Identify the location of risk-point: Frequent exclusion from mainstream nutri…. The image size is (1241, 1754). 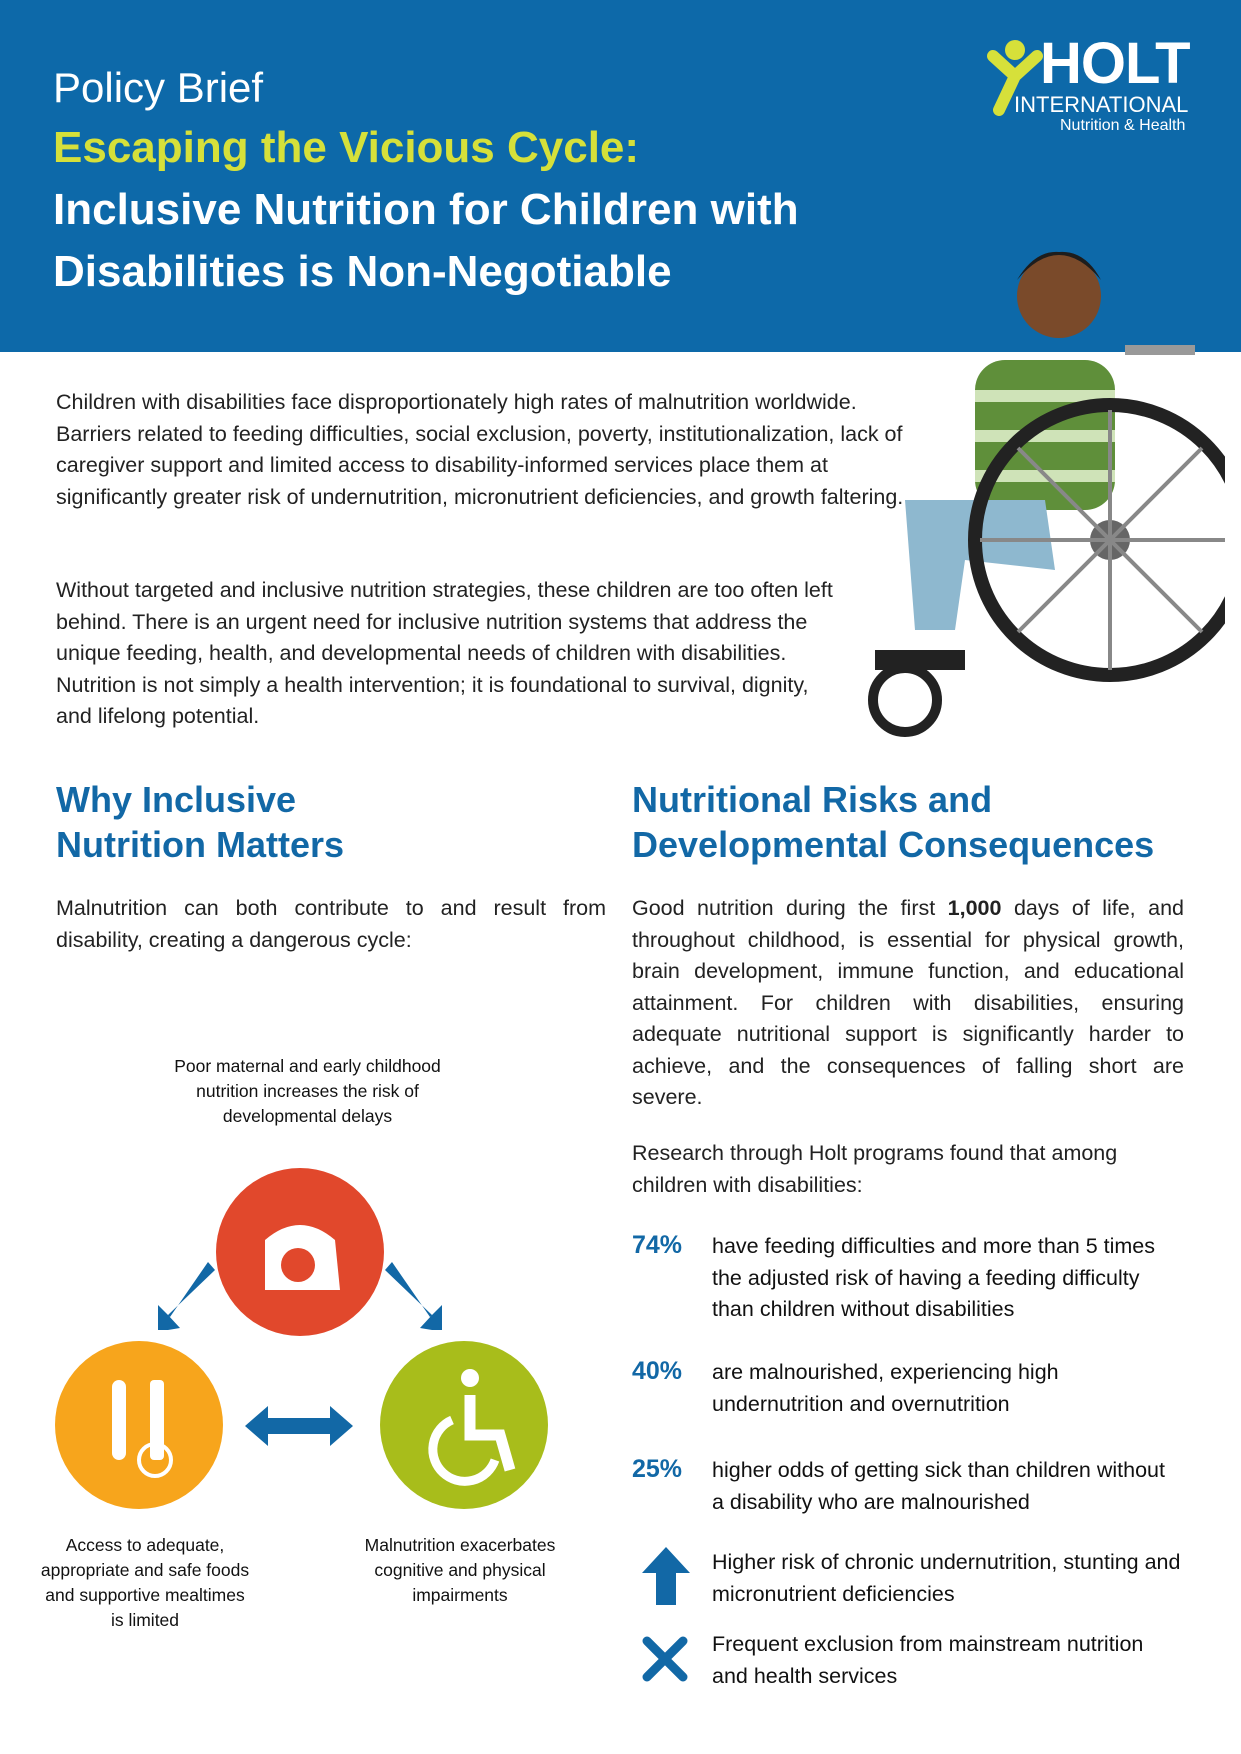
(928, 1660).